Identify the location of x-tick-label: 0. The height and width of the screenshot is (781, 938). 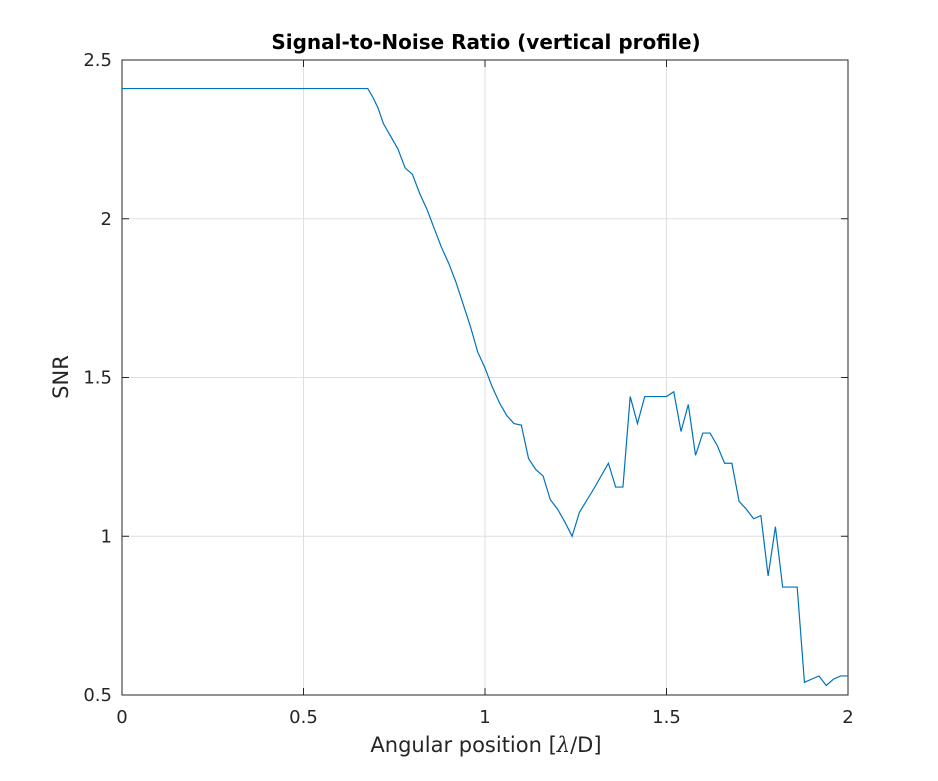
(121, 717).